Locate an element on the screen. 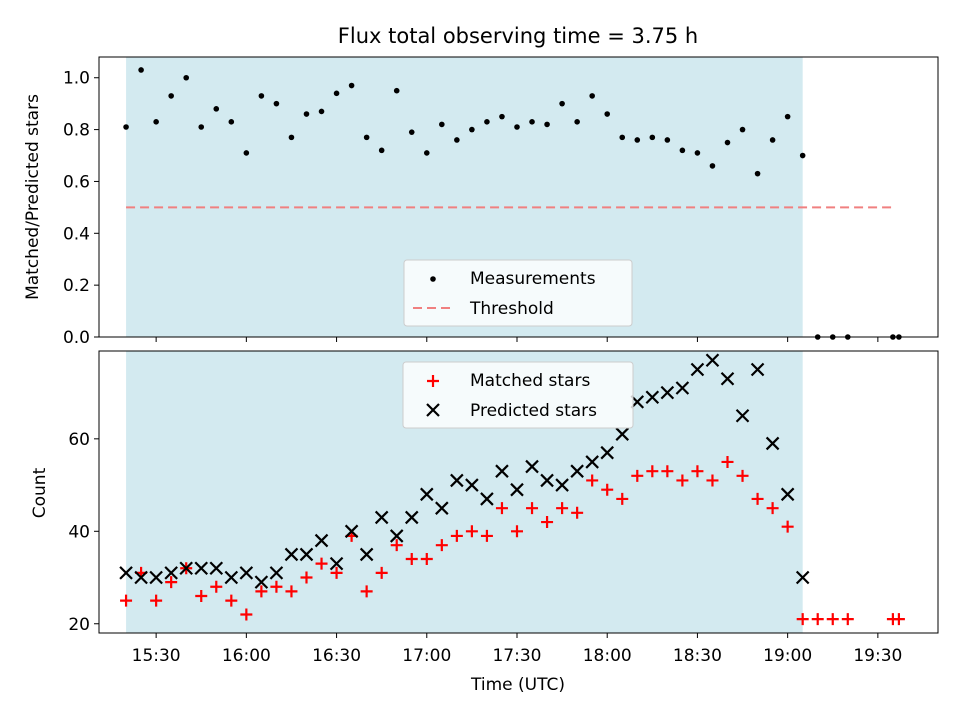  ratio-y-ticks: 0.0 0.2 0.4 0.6 0.8 1.0 is located at coordinates (81, 208).